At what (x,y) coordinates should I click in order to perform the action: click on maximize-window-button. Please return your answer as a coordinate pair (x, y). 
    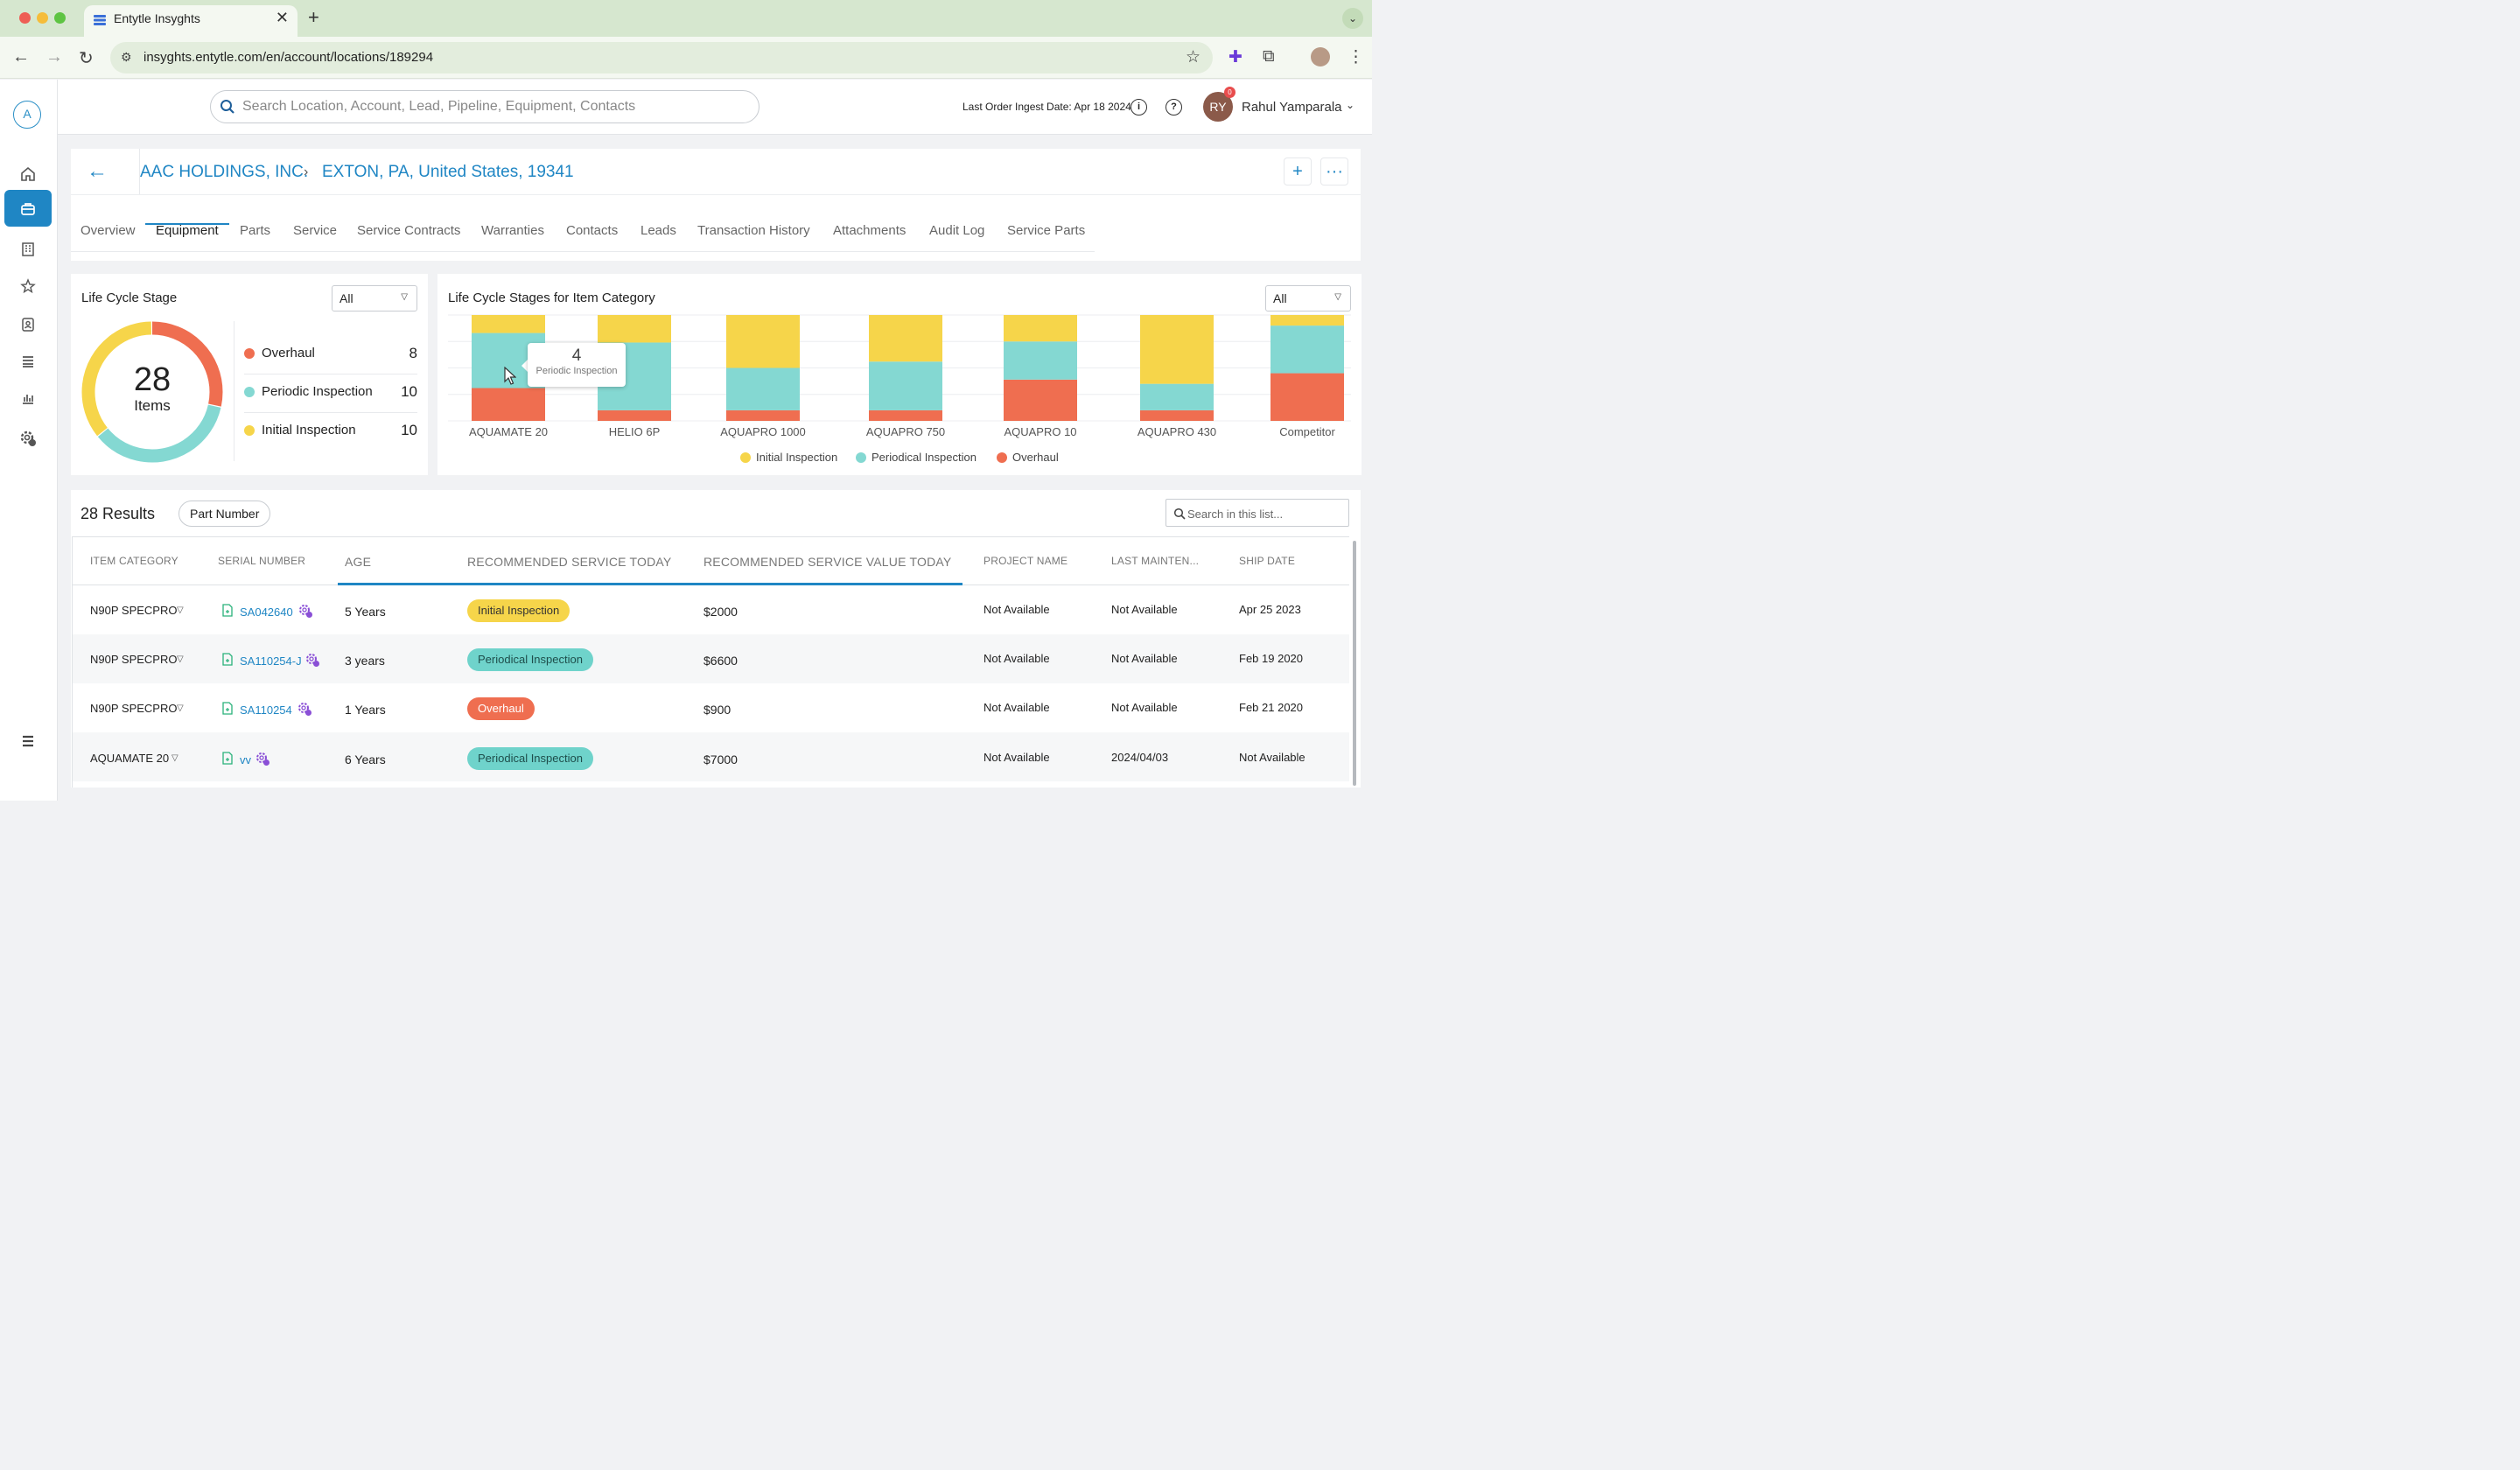
    Looking at the image, I should click on (60, 18).